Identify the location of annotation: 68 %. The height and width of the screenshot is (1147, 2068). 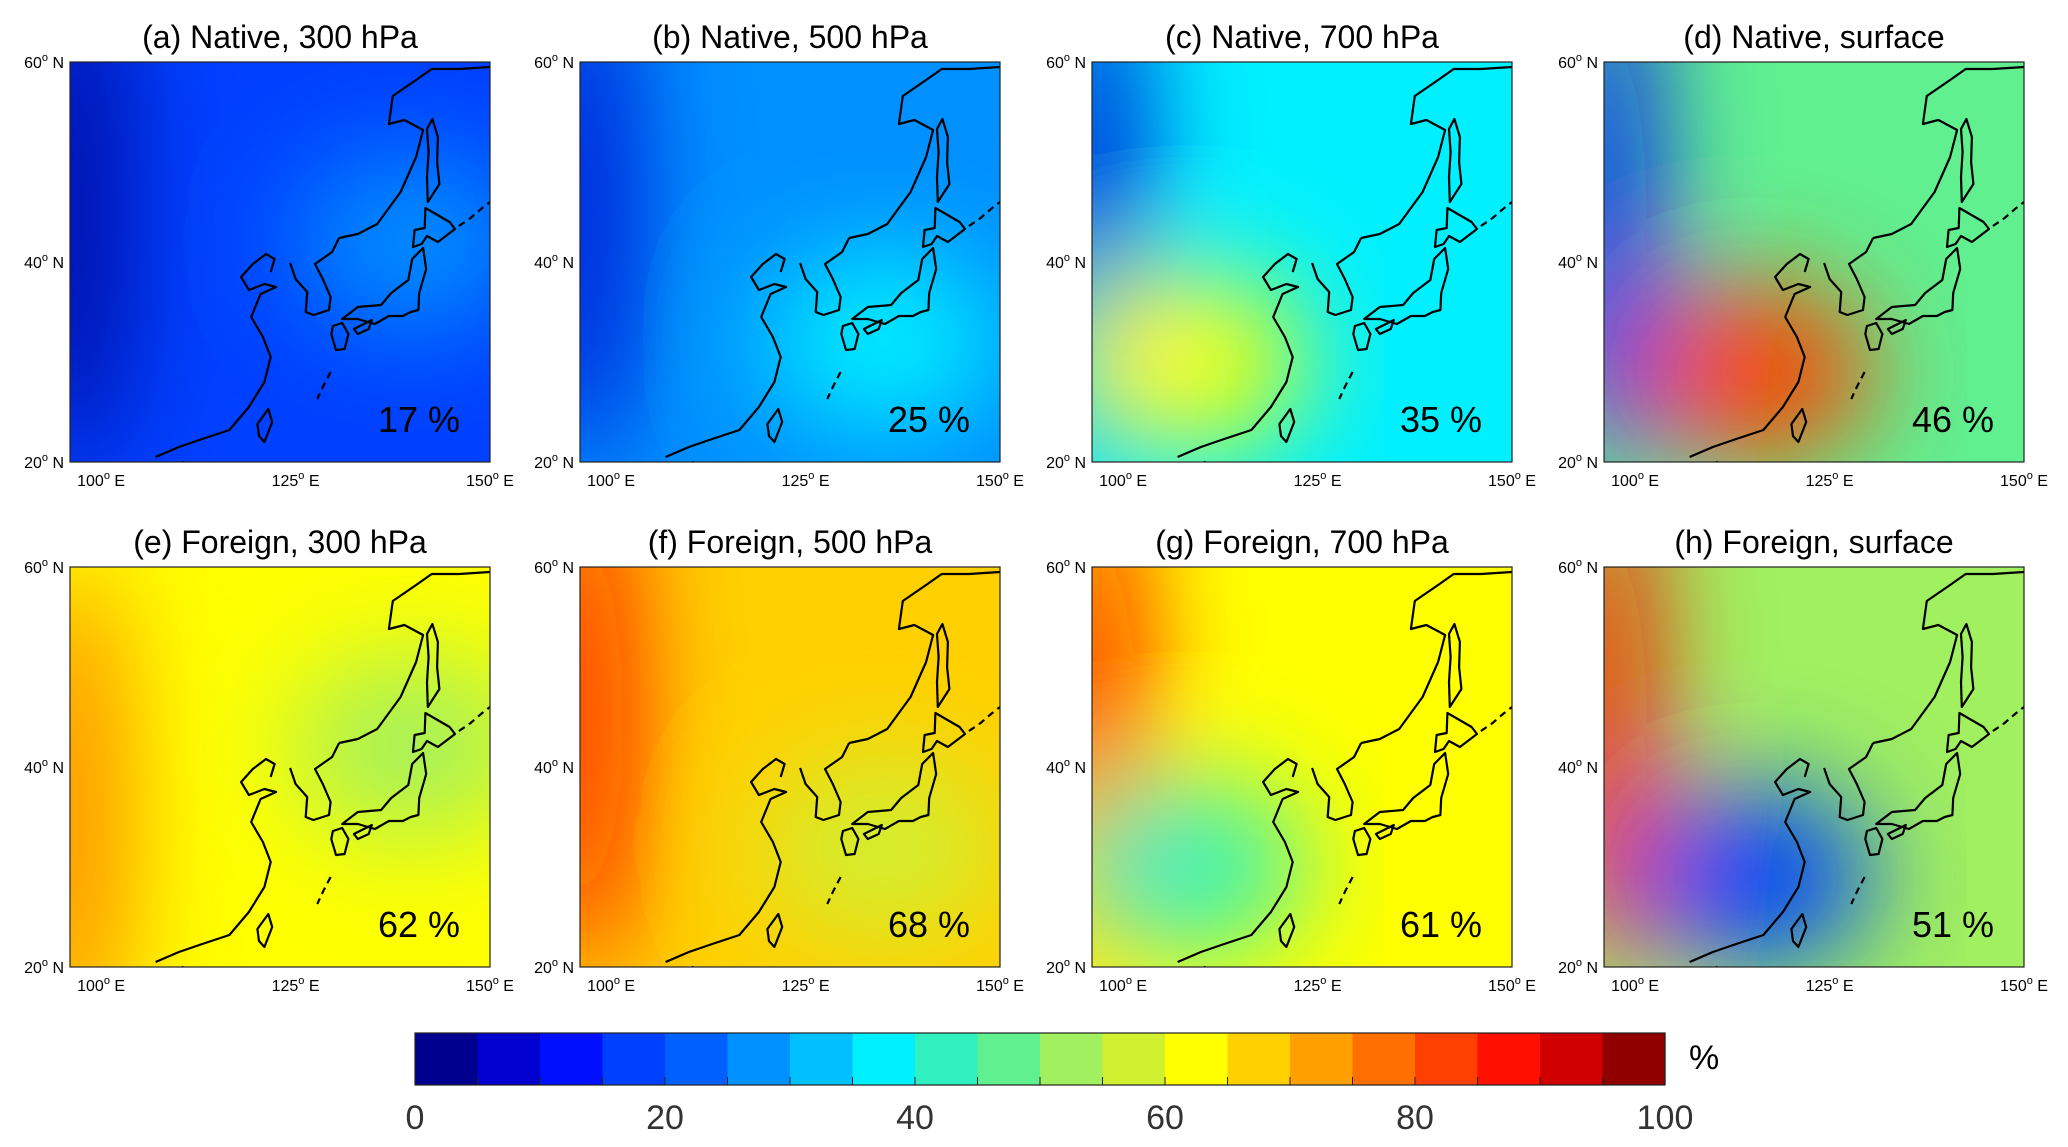
(929, 924).